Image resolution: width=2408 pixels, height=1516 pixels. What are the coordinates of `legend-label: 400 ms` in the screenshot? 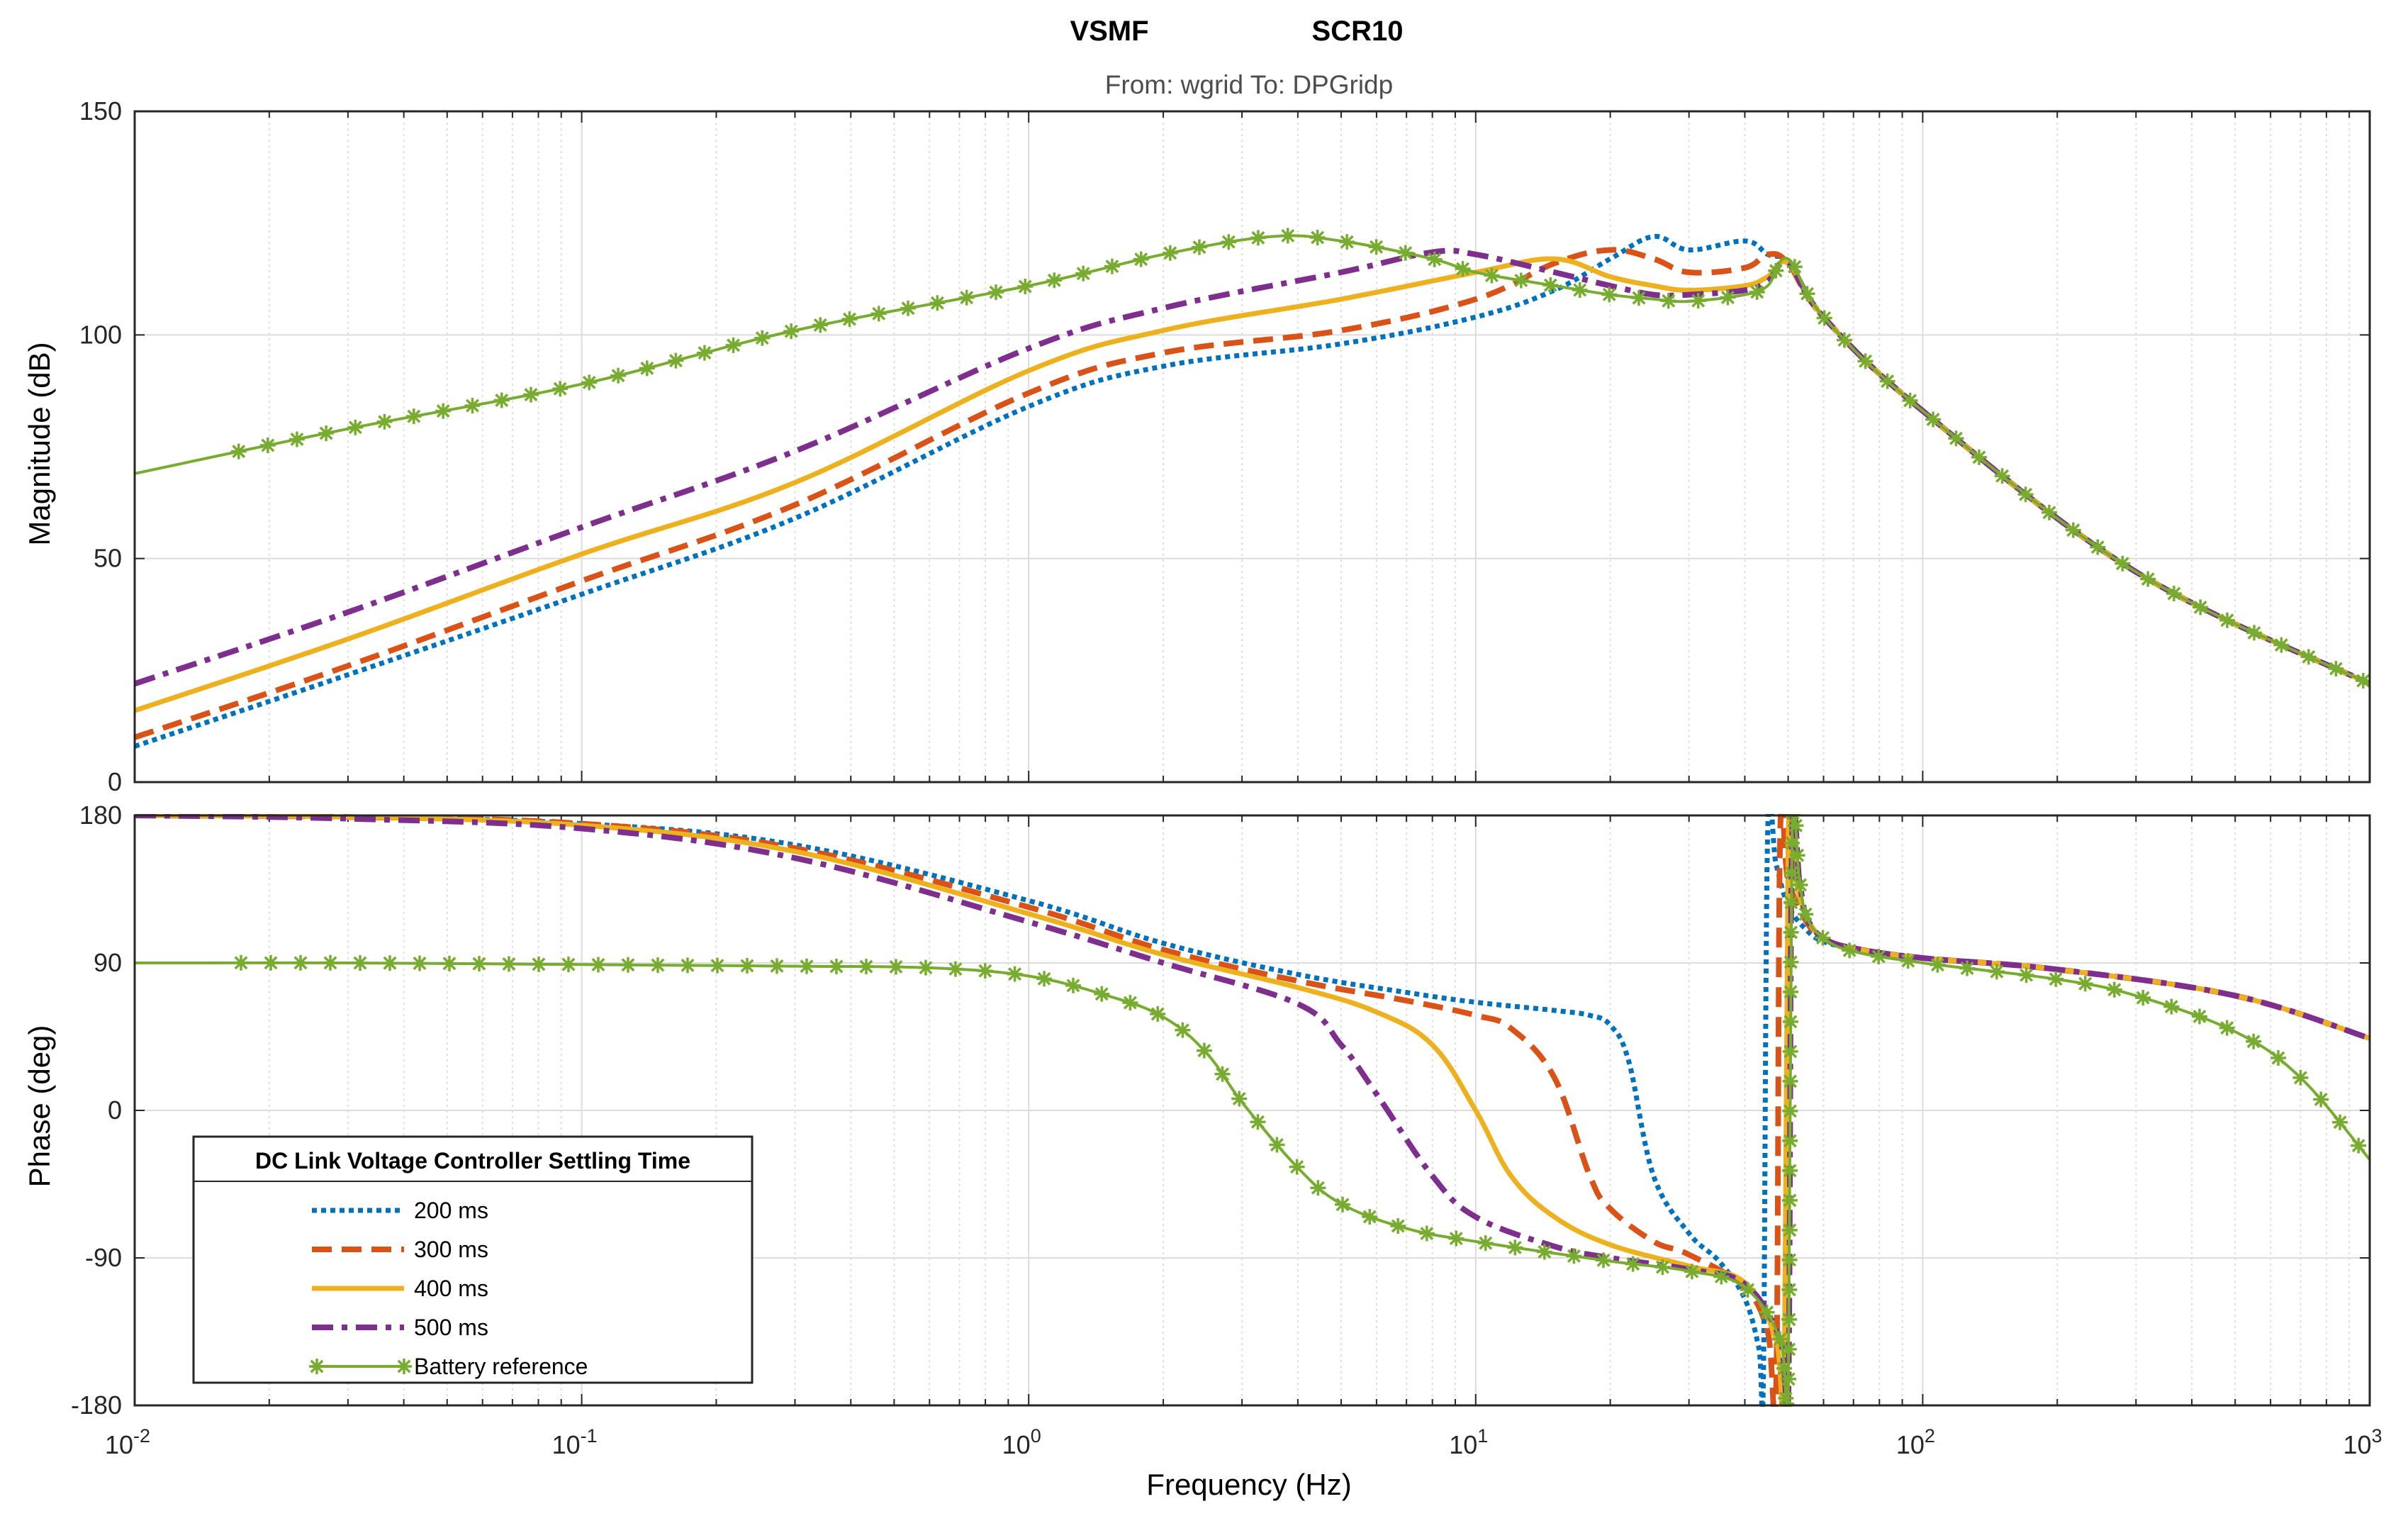 It's located at (451, 1289).